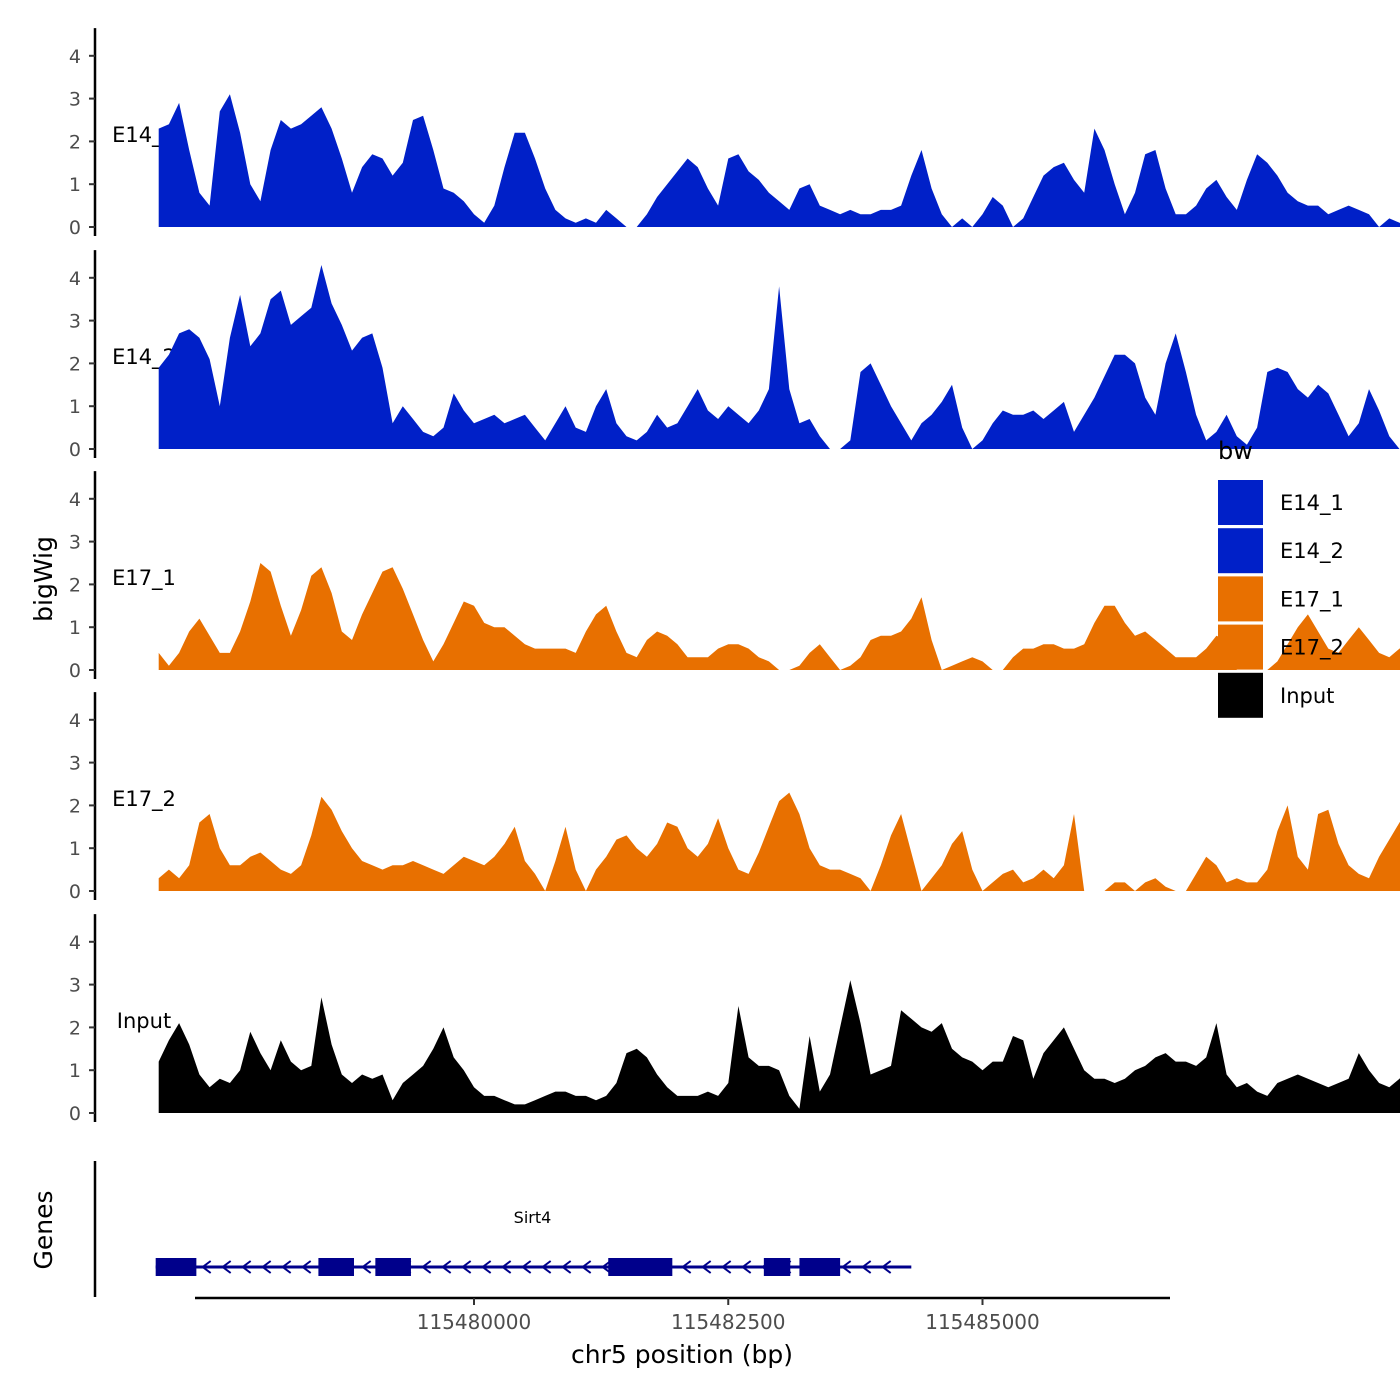 The image size is (1400, 1400). I want to click on x-tick-label: 115482500, so click(728, 1322).